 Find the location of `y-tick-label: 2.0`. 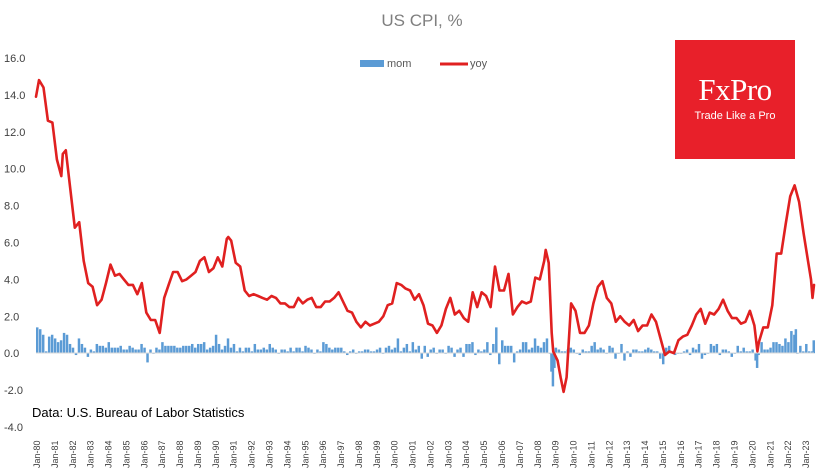

y-tick-label: 2.0 is located at coordinates (11, 317).